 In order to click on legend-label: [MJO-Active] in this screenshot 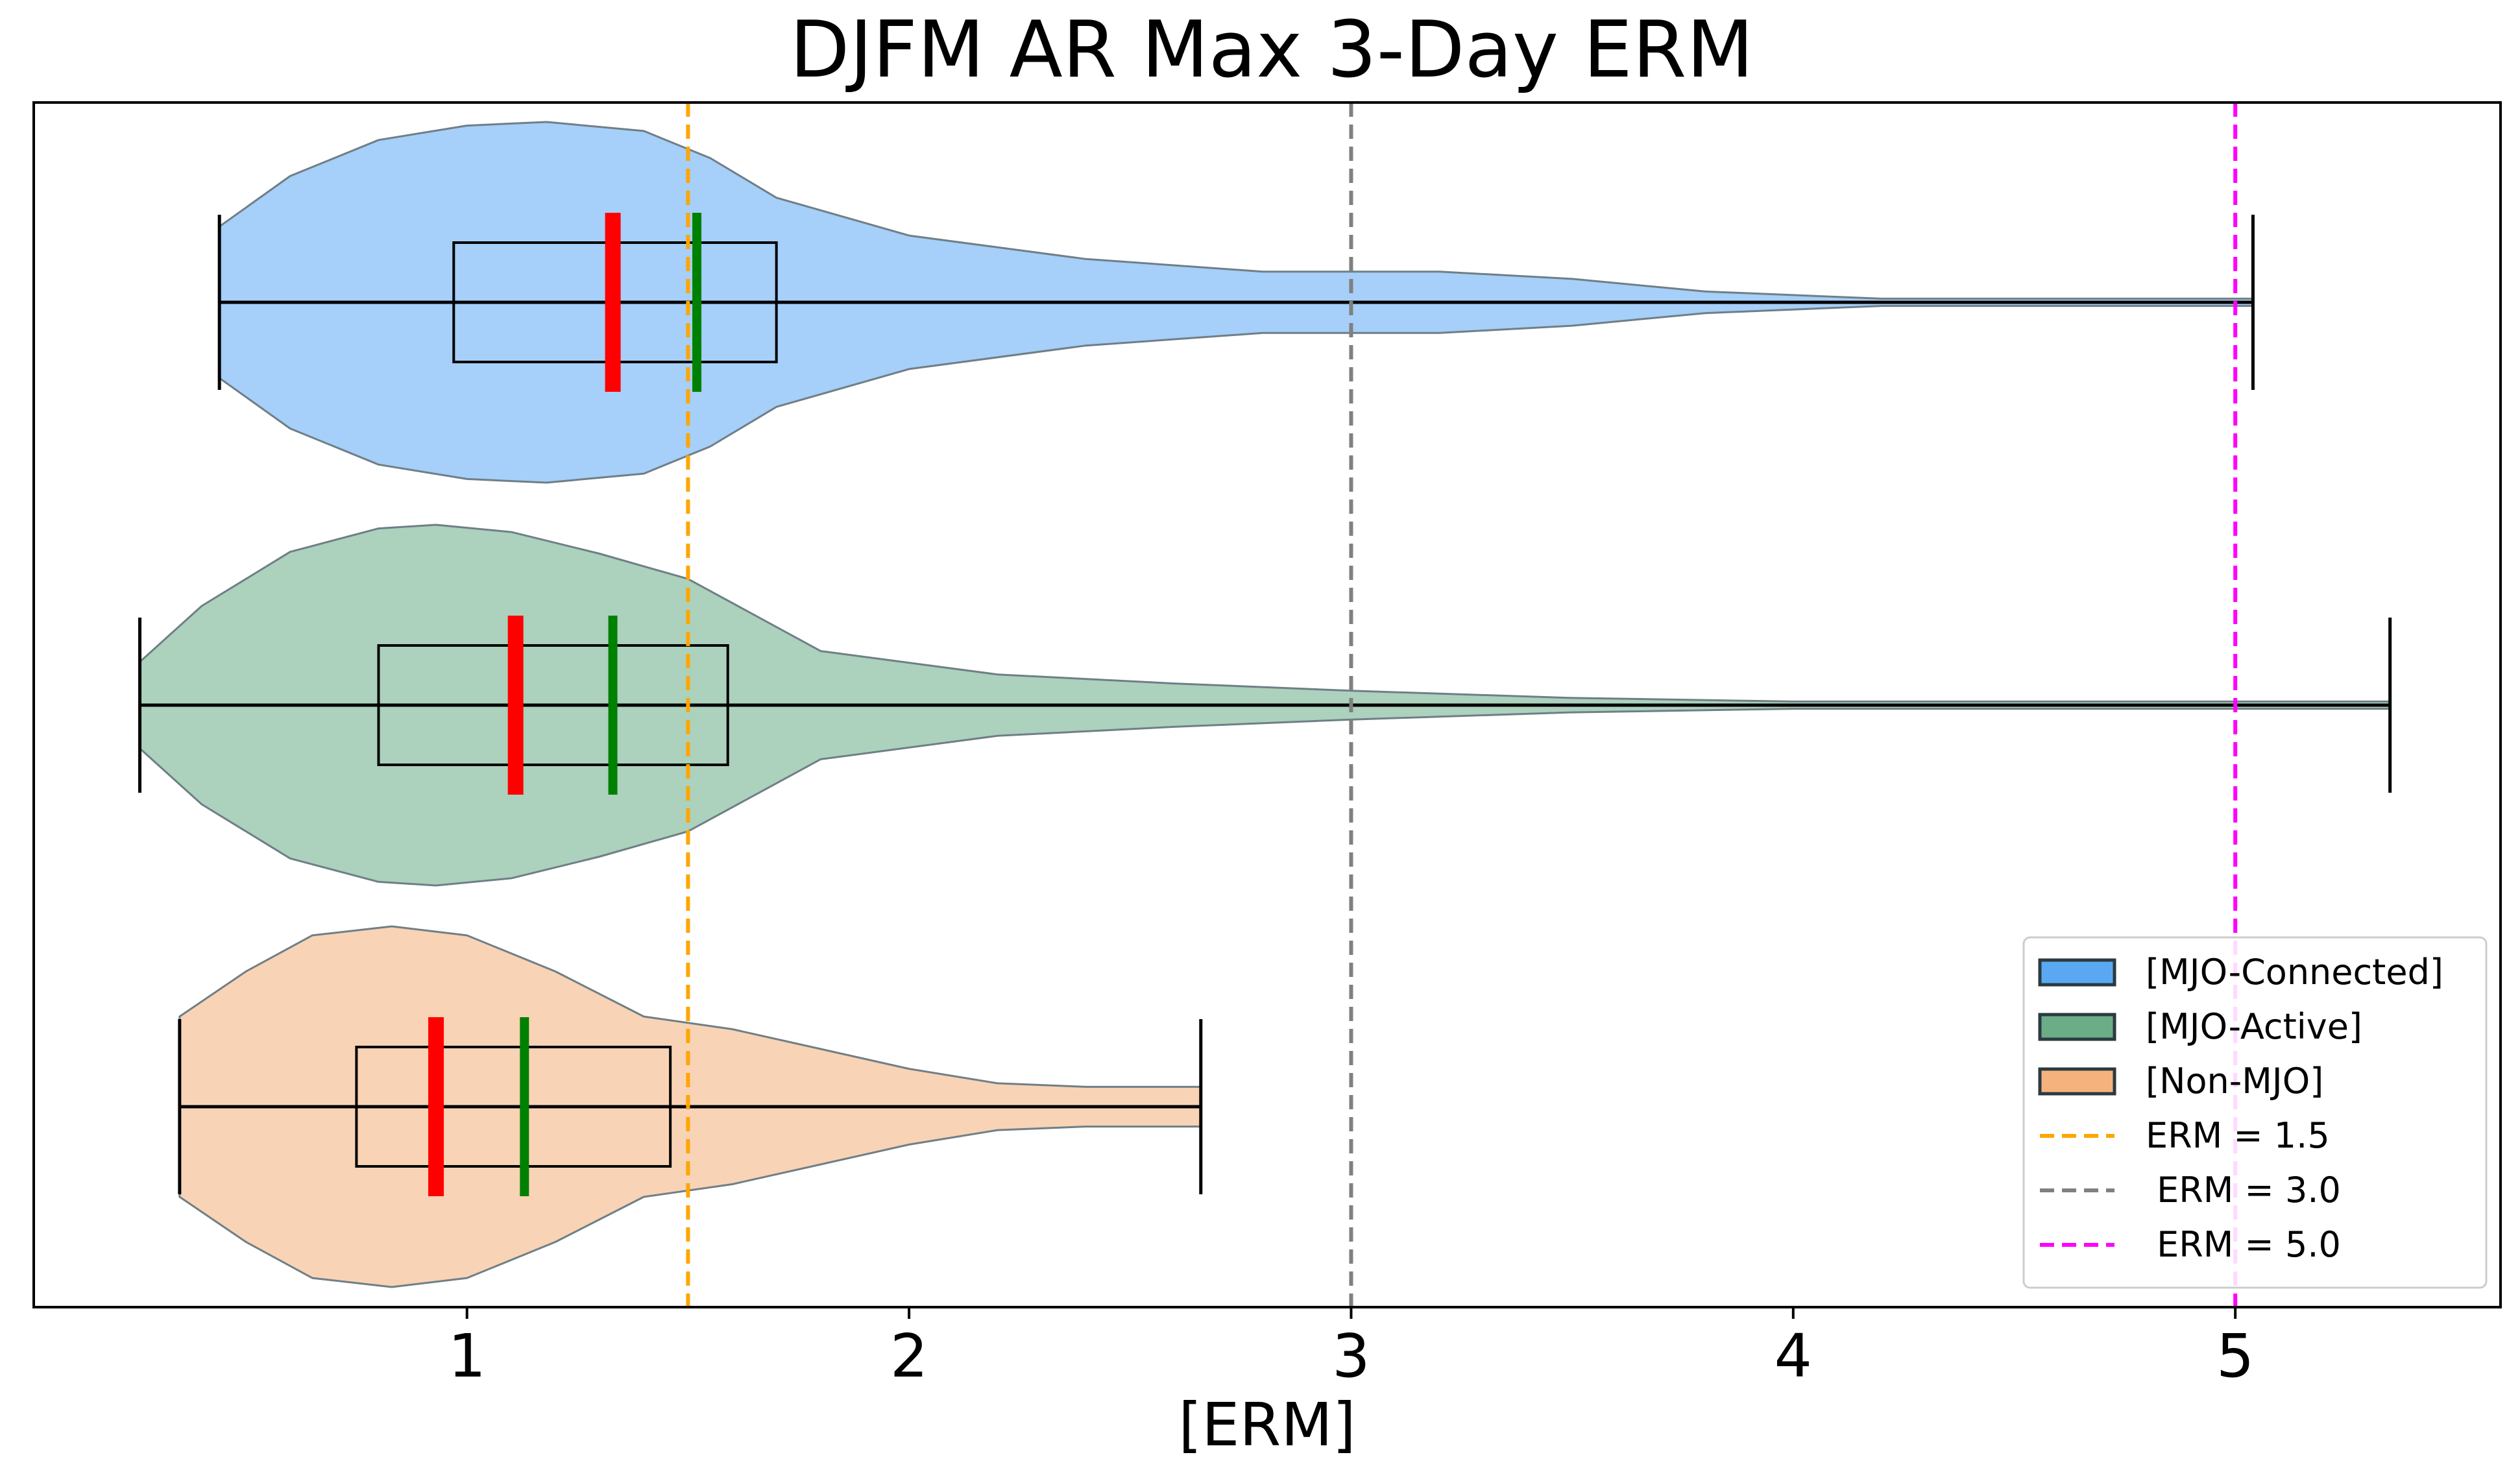, I will do `click(2254, 1026)`.